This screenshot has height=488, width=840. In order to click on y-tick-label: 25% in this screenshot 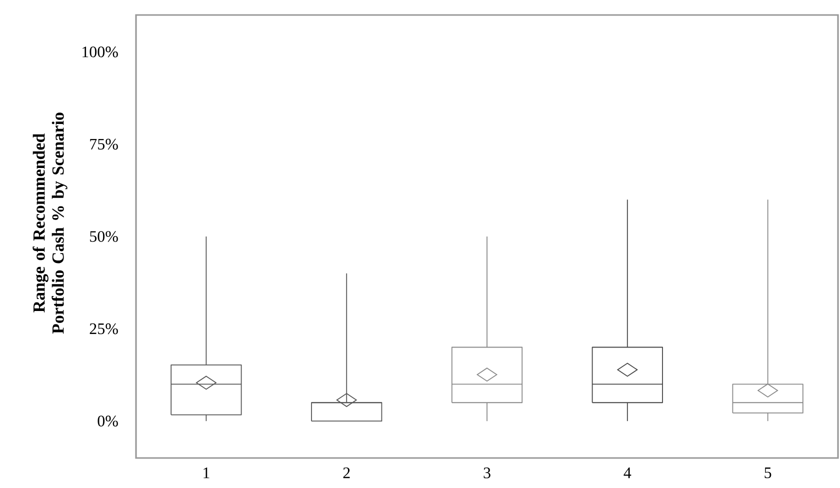, I will do `click(104, 328)`.